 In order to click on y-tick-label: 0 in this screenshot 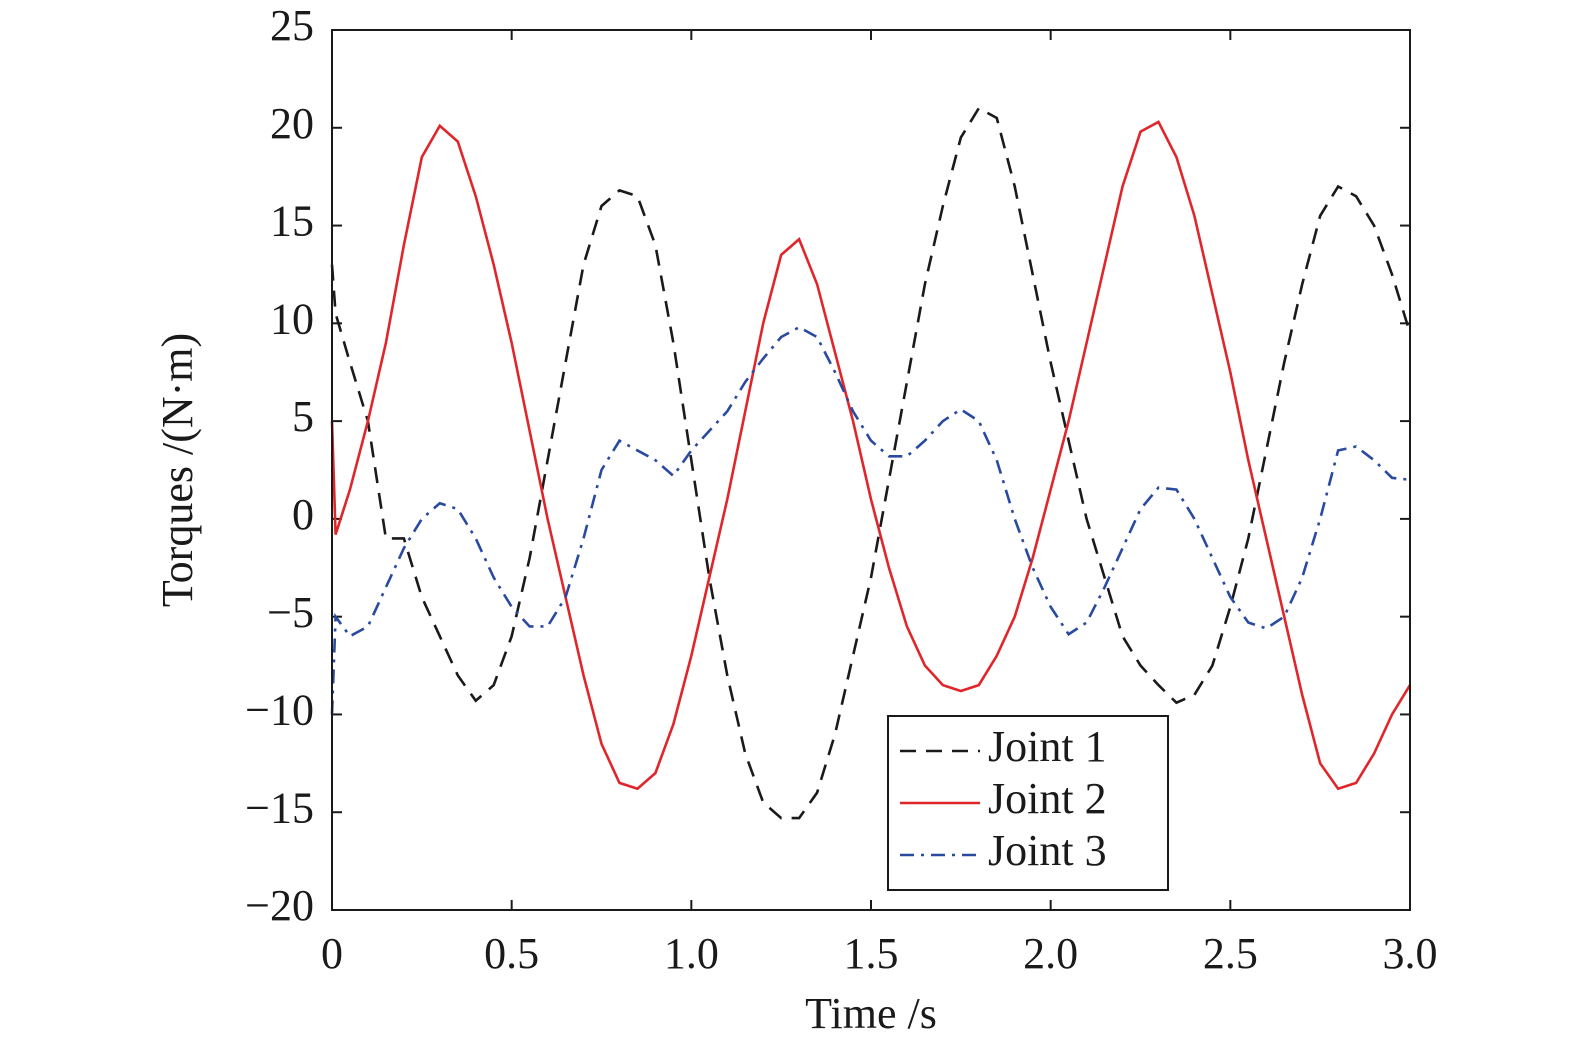, I will do `click(303, 514)`.